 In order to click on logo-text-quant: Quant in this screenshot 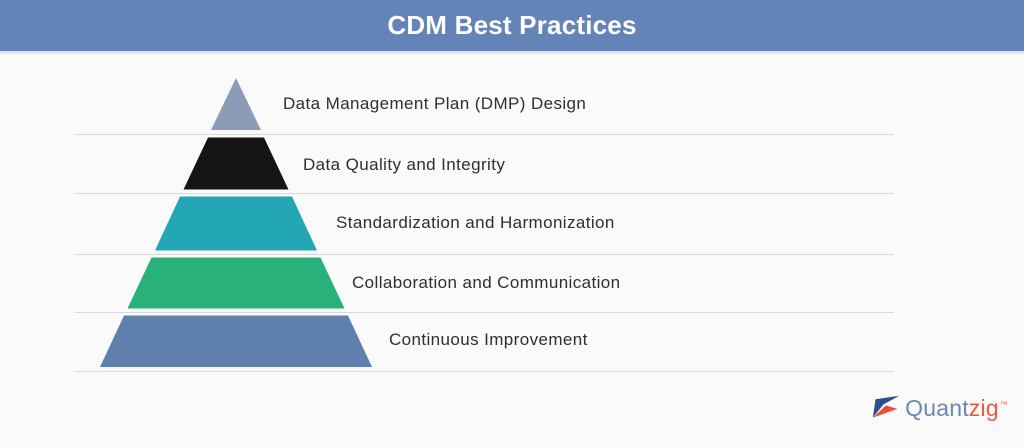, I will do `click(937, 407)`.